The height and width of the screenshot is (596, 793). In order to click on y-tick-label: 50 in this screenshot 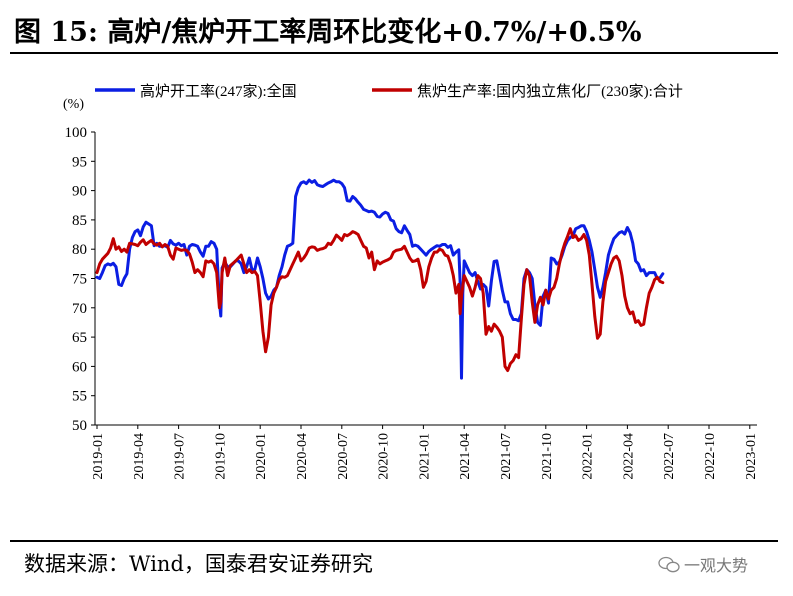, I will do `click(79, 426)`.